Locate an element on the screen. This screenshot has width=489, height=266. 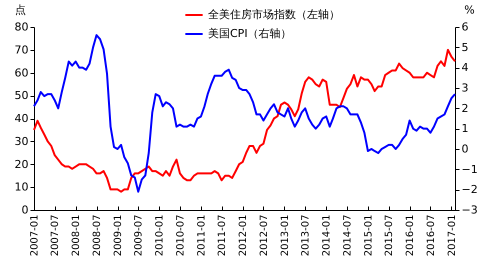
x-tick-label: 2010-01 is located at coordinates (160, 235).